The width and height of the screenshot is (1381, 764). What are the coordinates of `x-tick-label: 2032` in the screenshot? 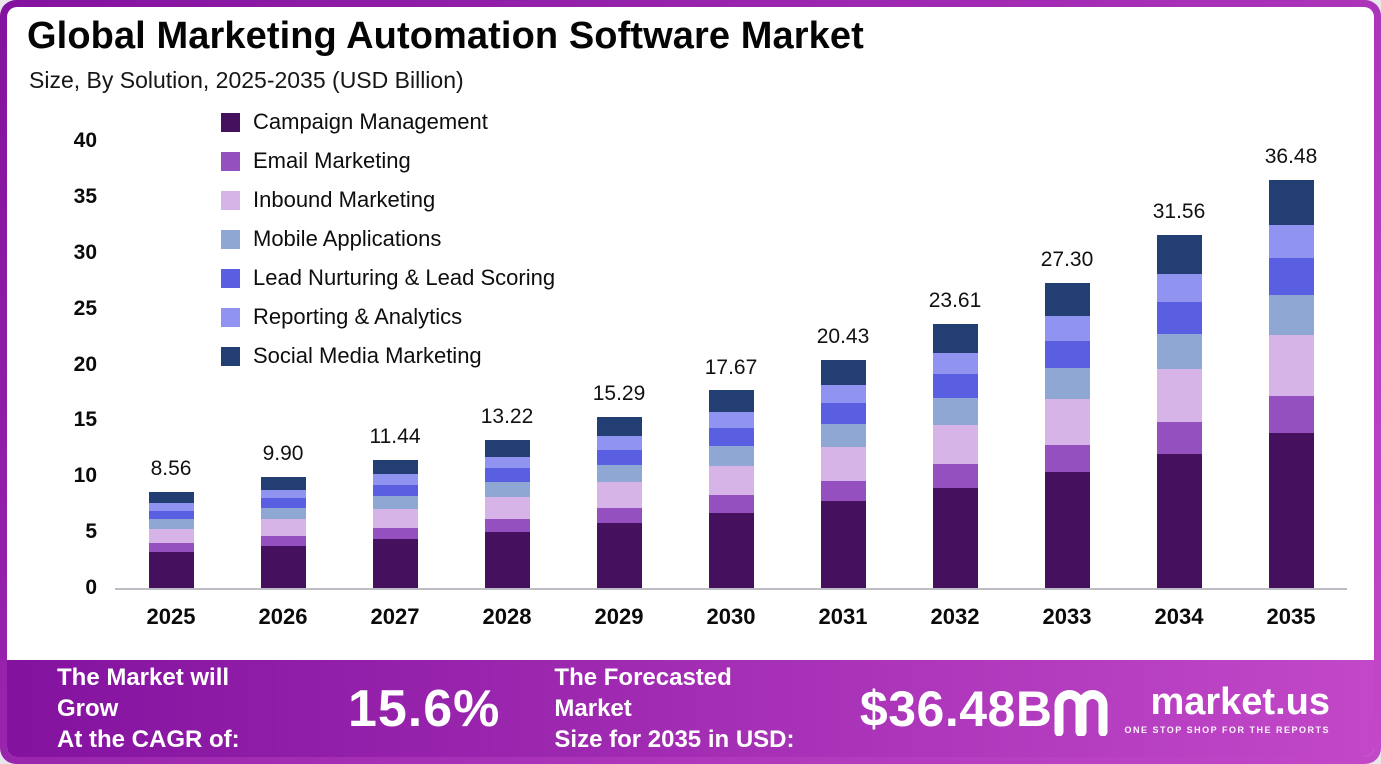 It's located at (955, 616).